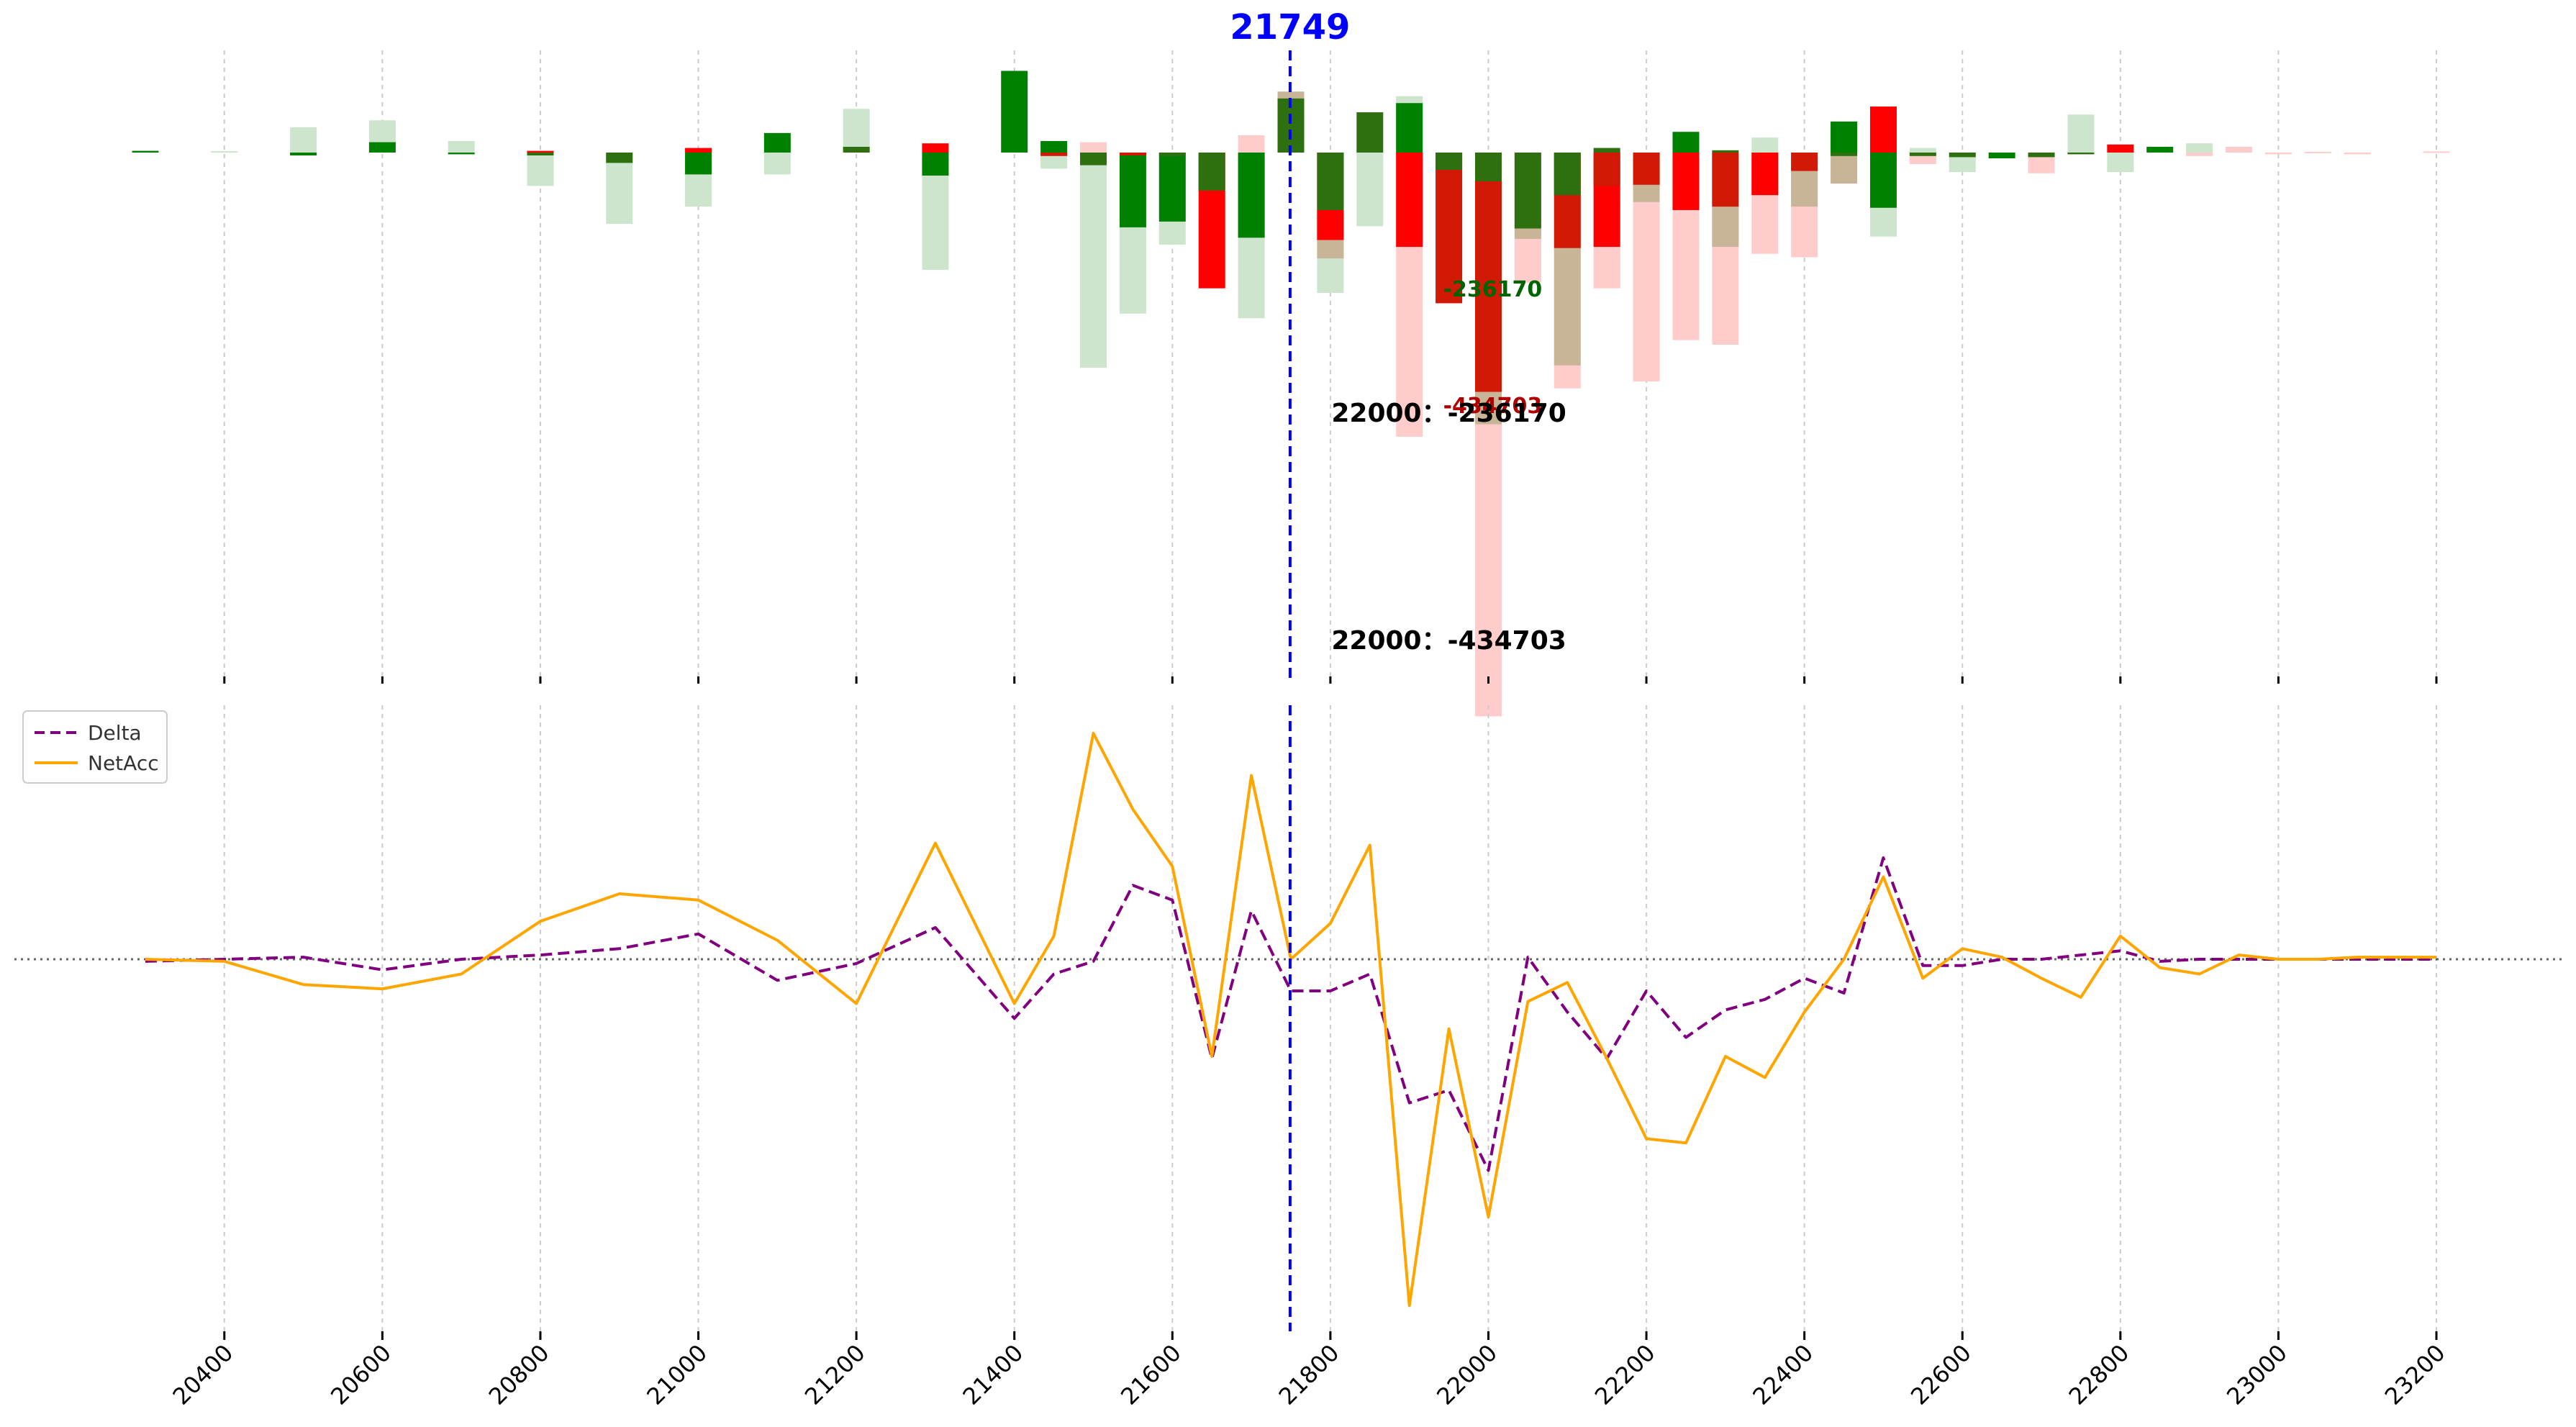 The width and height of the screenshot is (2576, 1427). I want to click on legend-box, so click(95, 747).